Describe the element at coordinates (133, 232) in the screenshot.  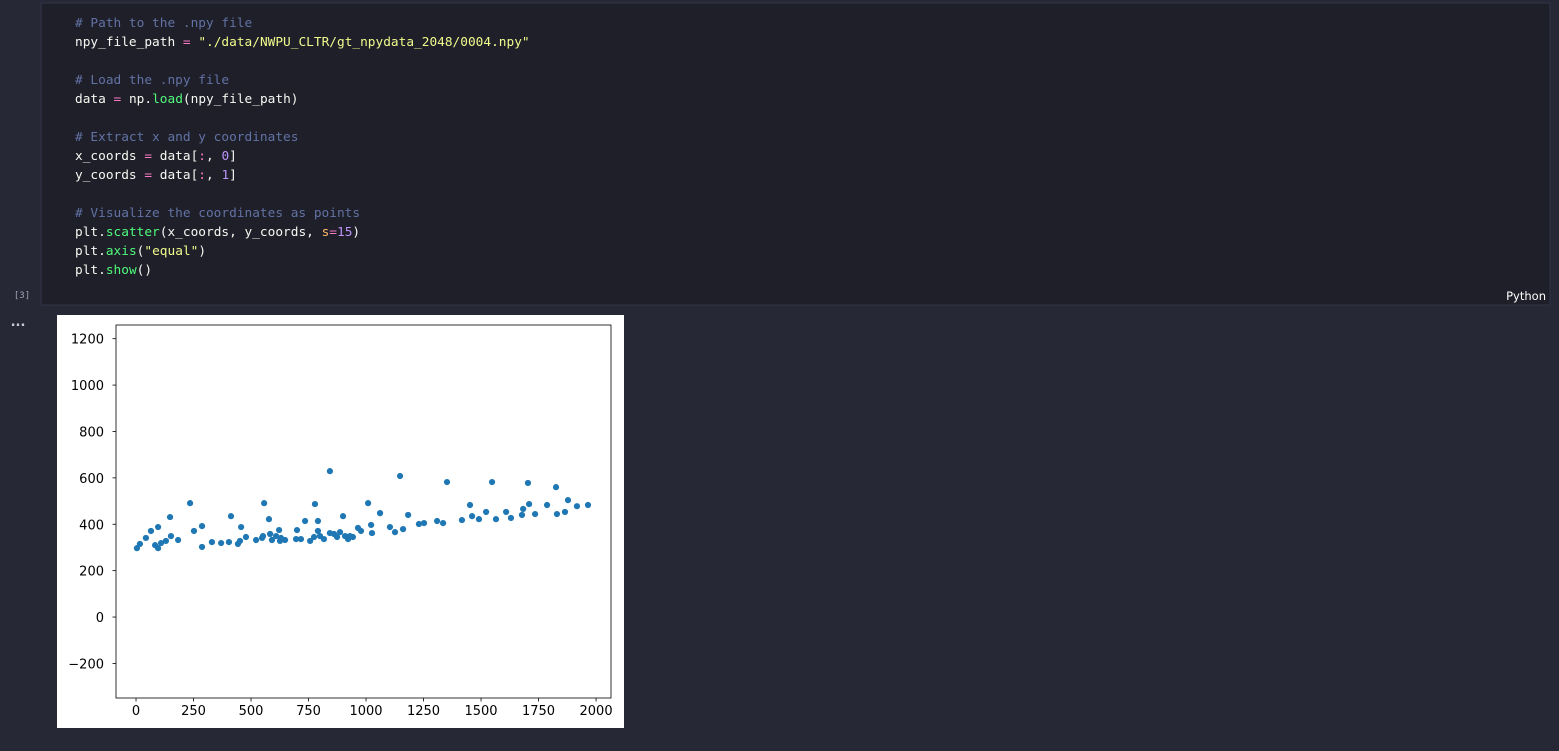
I see `code-token: scatter` at that location.